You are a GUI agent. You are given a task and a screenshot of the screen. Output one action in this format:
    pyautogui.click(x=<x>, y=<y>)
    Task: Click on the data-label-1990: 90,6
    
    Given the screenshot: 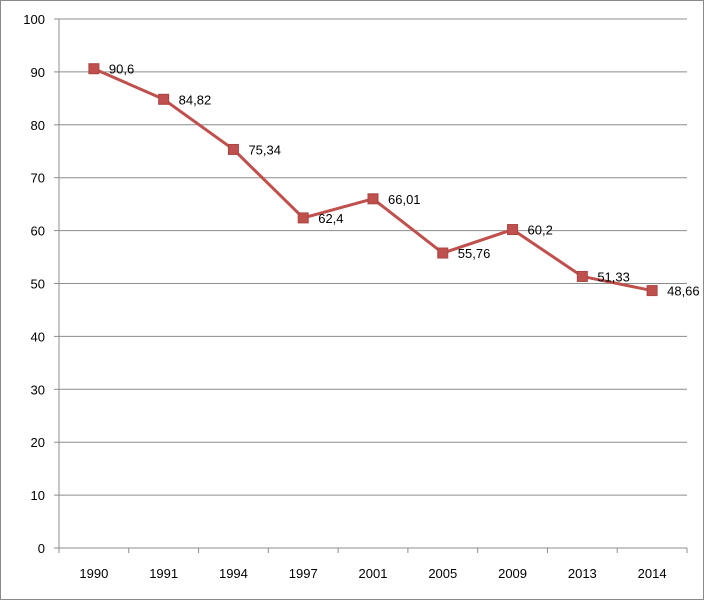 What is the action you would take?
    pyautogui.click(x=121, y=69)
    